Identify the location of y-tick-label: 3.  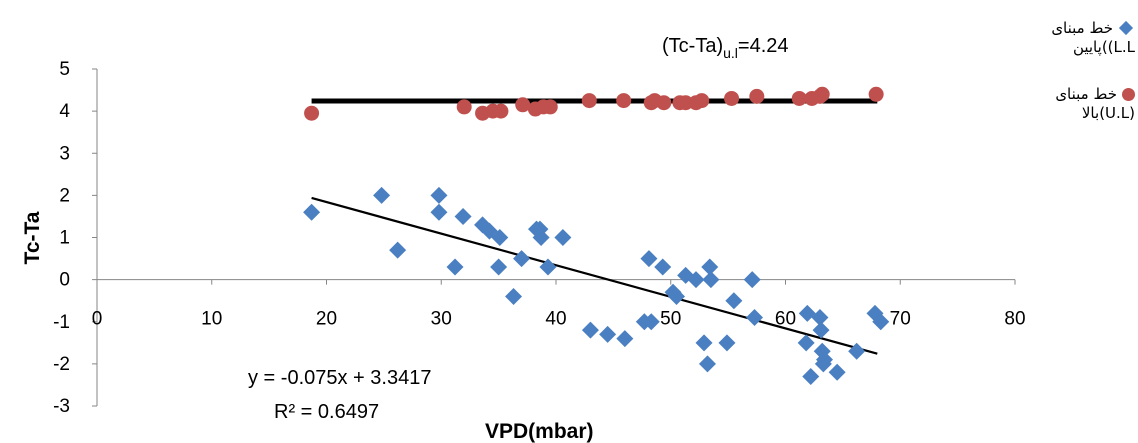
(64, 153).